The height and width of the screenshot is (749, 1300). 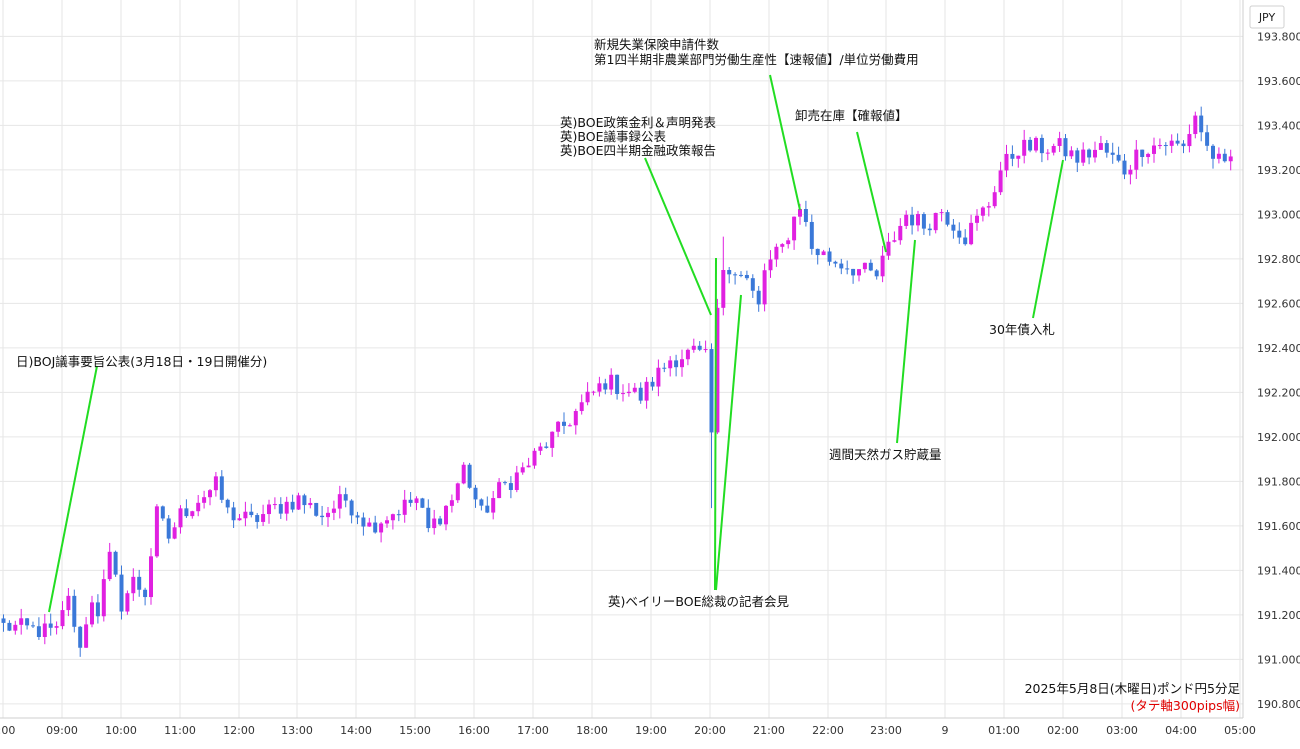 I want to click on annotation-label: 卸売在庫【確報値】, so click(x=851, y=115).